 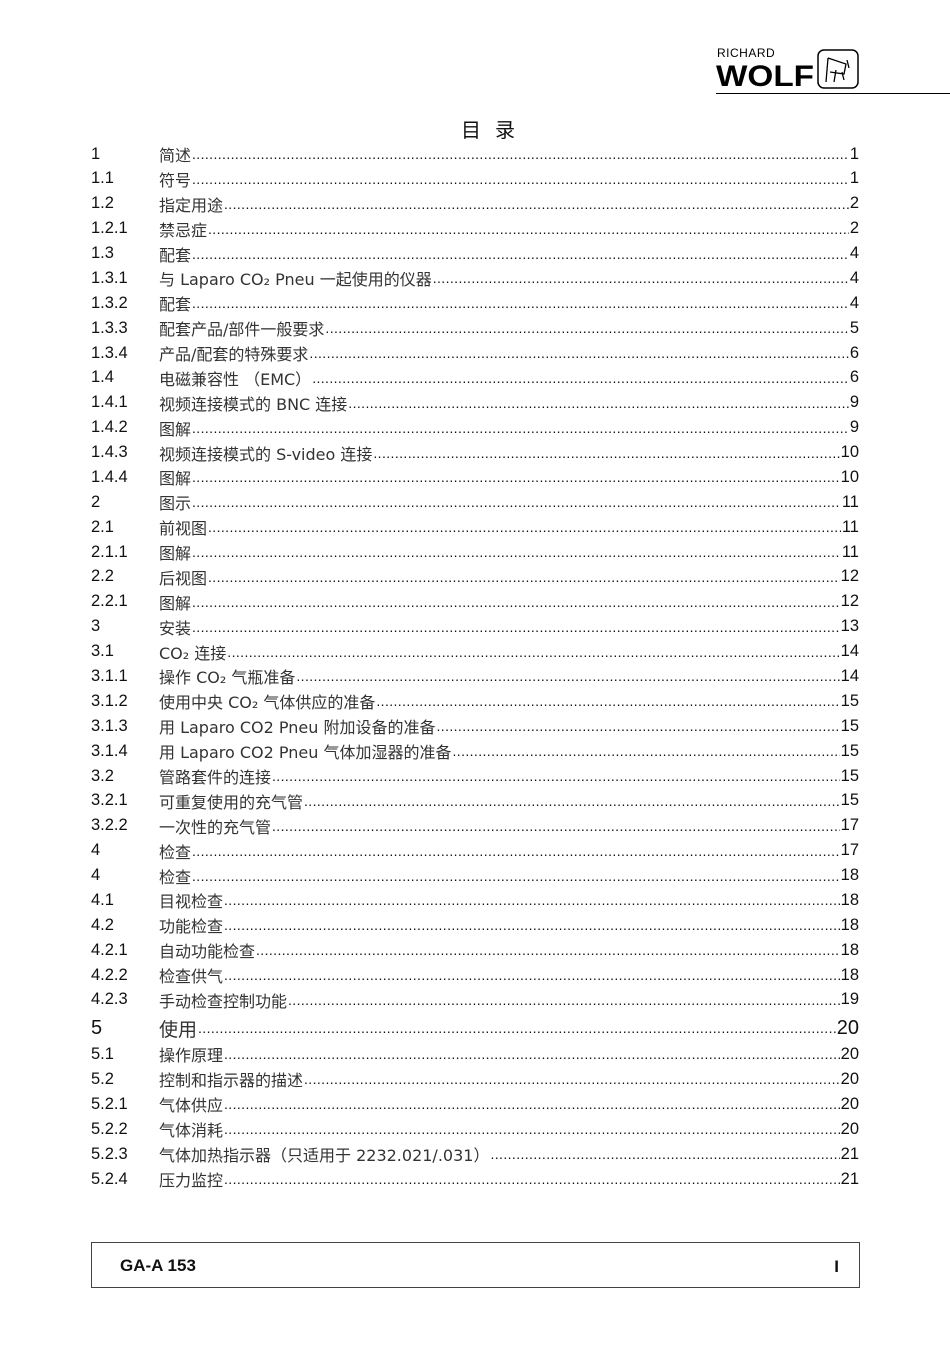 I want to click on page-ref: 14, so click(x=849, y=651).